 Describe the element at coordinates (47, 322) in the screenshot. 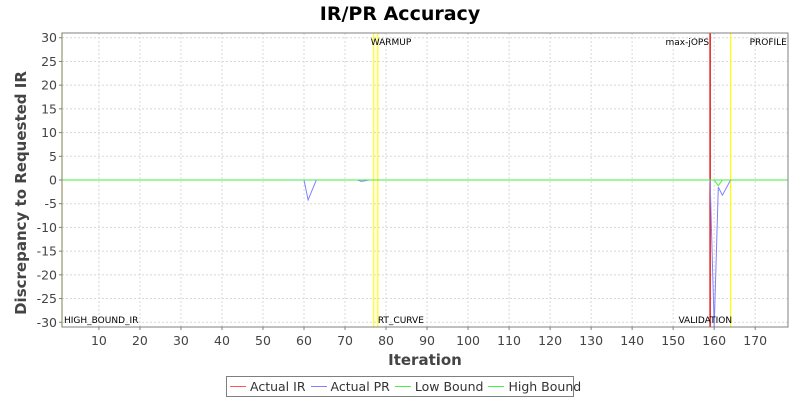

I see `y-tick-label: -30` at that location.